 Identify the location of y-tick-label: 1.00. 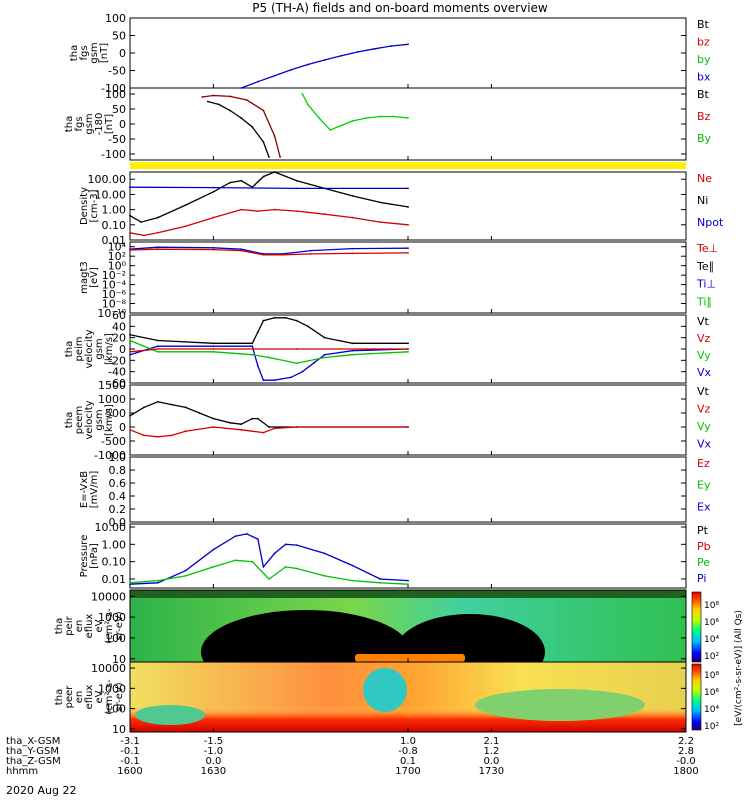
(114, 210).